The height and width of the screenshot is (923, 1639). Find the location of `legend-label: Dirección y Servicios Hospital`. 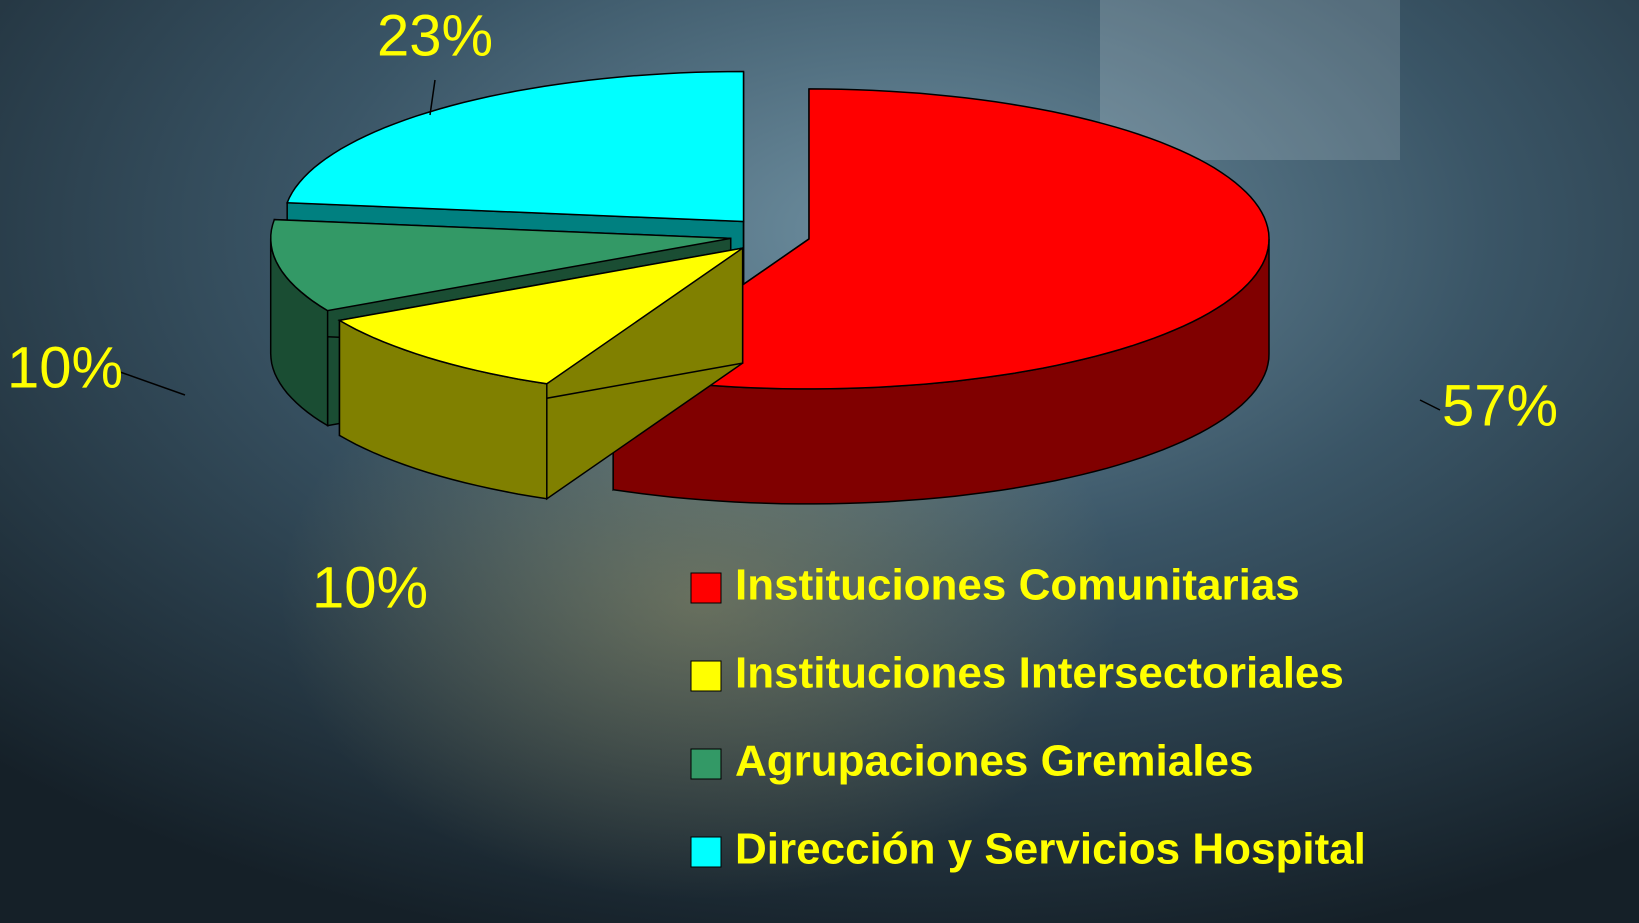

legend-label: Dirección y Servicios Hospital is located at coordinates (1050, 849).